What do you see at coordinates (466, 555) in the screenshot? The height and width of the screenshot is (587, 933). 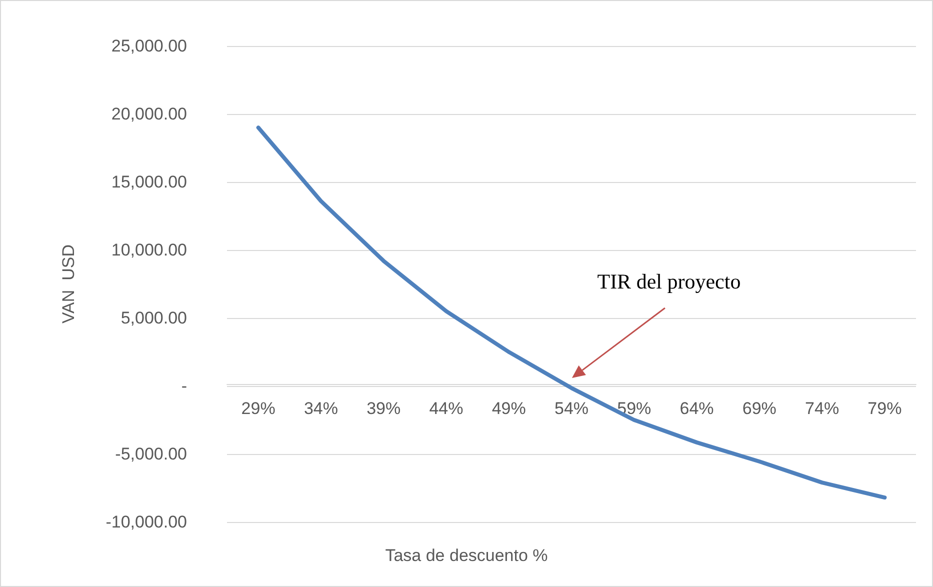 I see `x-axis-title: Tasa de descuento %` at bounding box center [466, 555].